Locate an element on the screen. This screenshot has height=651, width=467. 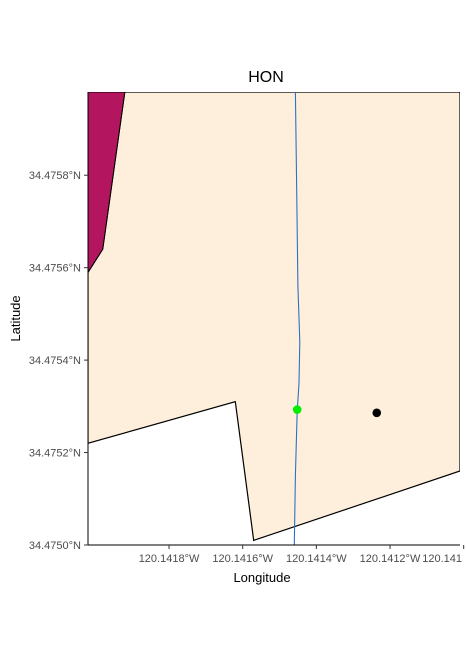
x-tick-label: 120.1418°W is located at coordinates (169, 559).